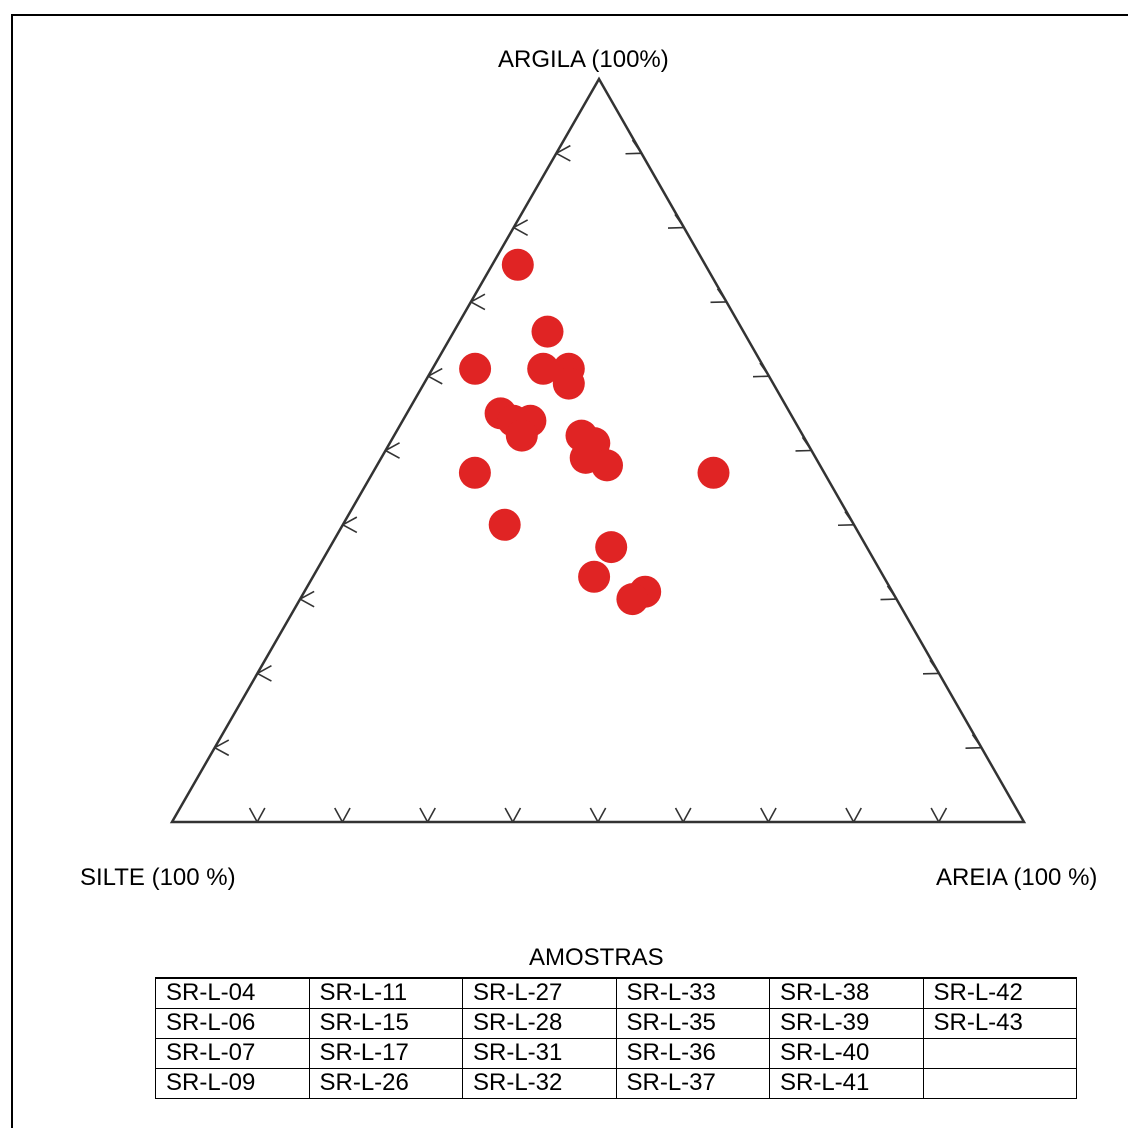 The height and width of the screenshot is (1128, 1128). What do you see at coordinates (999, 1023) in the screenshot?
I see `table-cell: SR-L-43` at bounding box center [999, 1023].